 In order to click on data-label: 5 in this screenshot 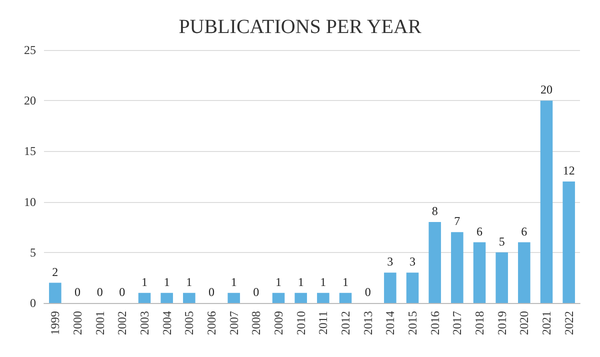, I will do `click(501, 241)`.